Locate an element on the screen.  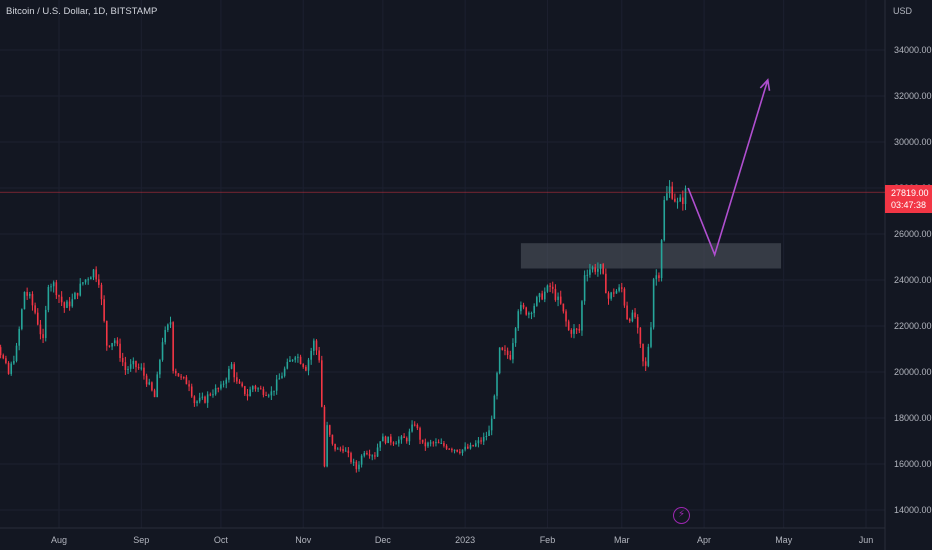
x-tick-label: 2023 is located at coordinates (465, 540).